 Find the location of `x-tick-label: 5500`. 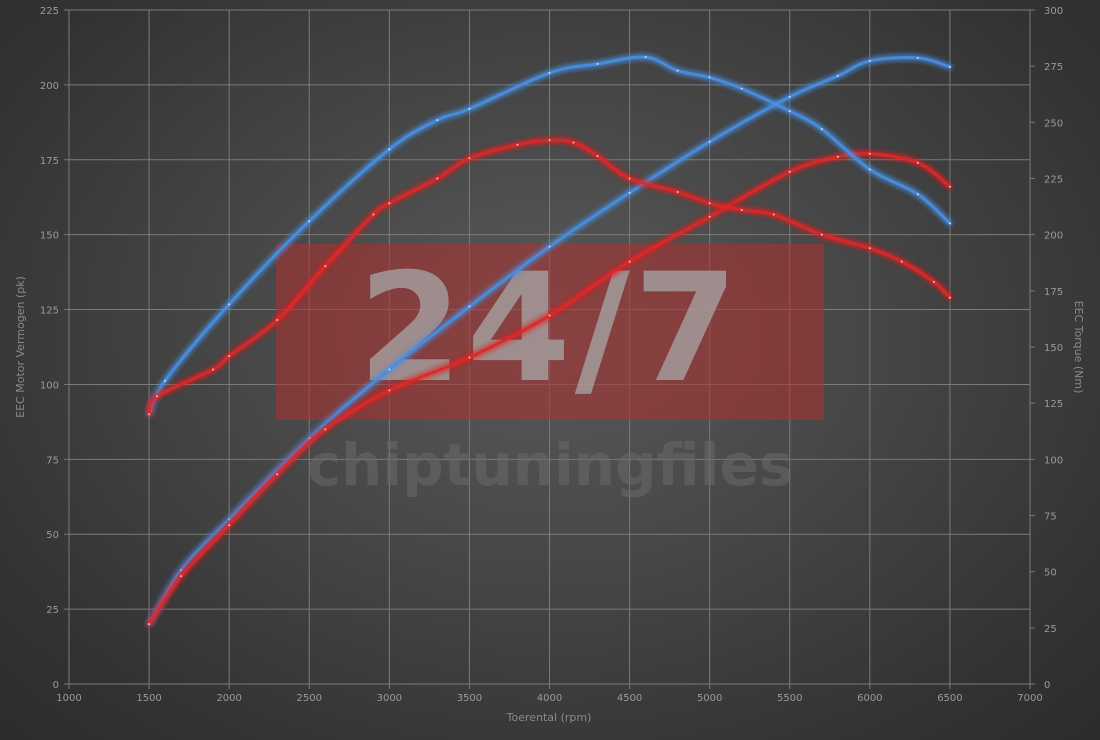

x-tick-label: 5500 is located at coordinates (789, 698).